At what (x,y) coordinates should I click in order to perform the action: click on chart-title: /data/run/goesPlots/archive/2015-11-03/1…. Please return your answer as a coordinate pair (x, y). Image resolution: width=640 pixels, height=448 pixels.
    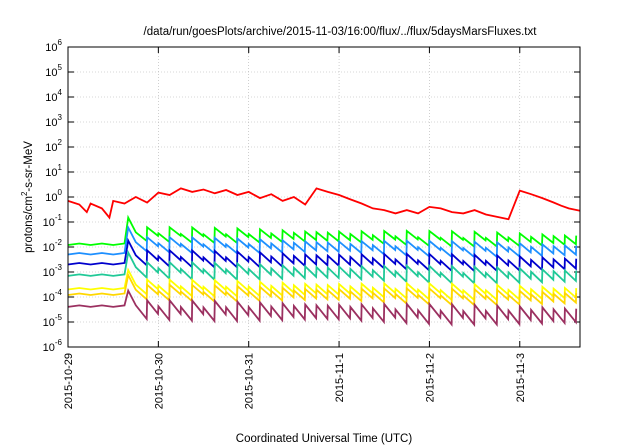
    Looking at the image, I should click on (341, 32).